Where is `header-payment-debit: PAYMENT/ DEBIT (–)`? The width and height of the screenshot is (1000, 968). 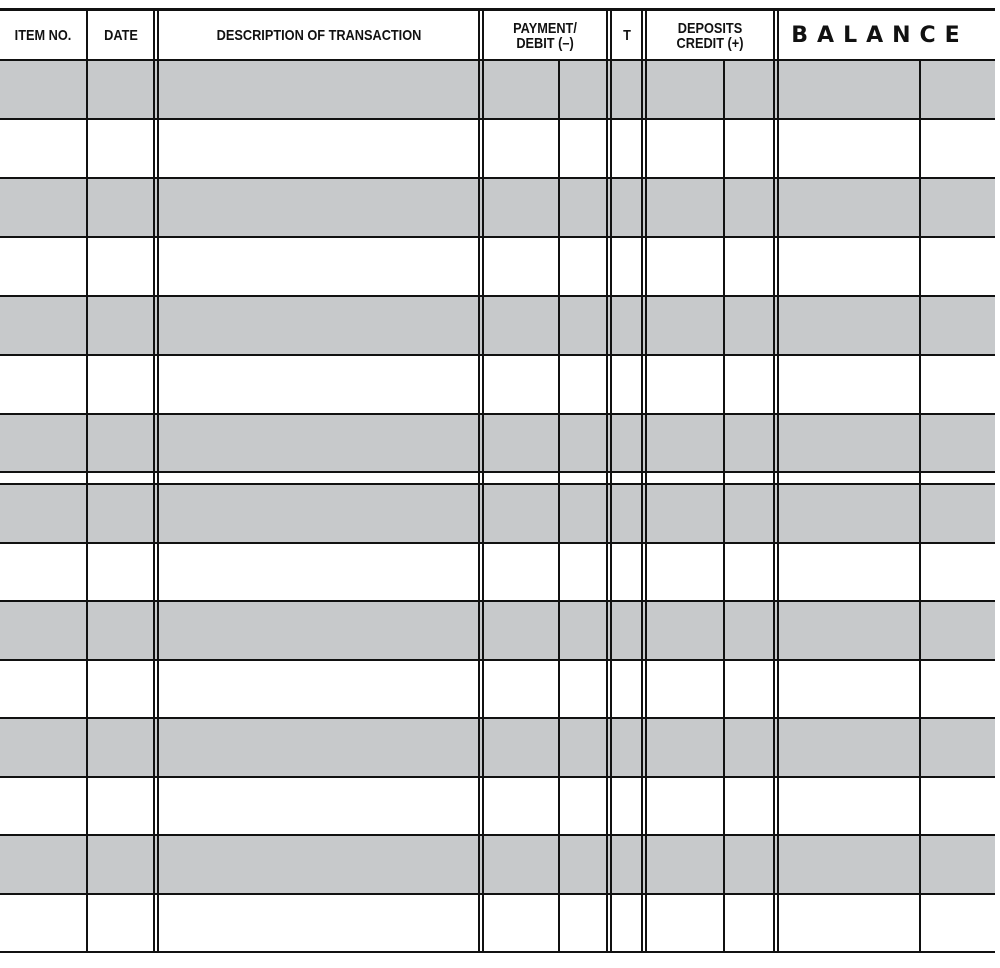 header-payment-debit: PAYMENT/ DEBIT (–) is located at coordinates (545, 35).